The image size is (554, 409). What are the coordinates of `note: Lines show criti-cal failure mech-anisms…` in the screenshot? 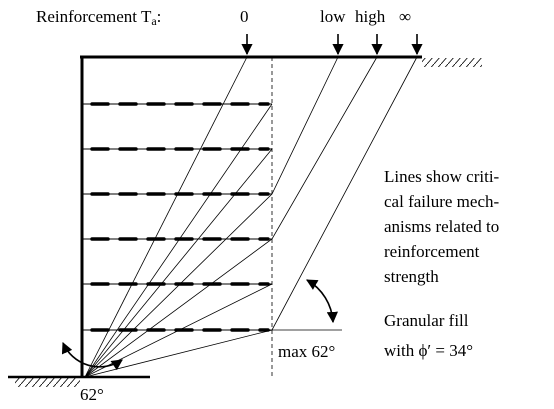 It's located at (442, 226).